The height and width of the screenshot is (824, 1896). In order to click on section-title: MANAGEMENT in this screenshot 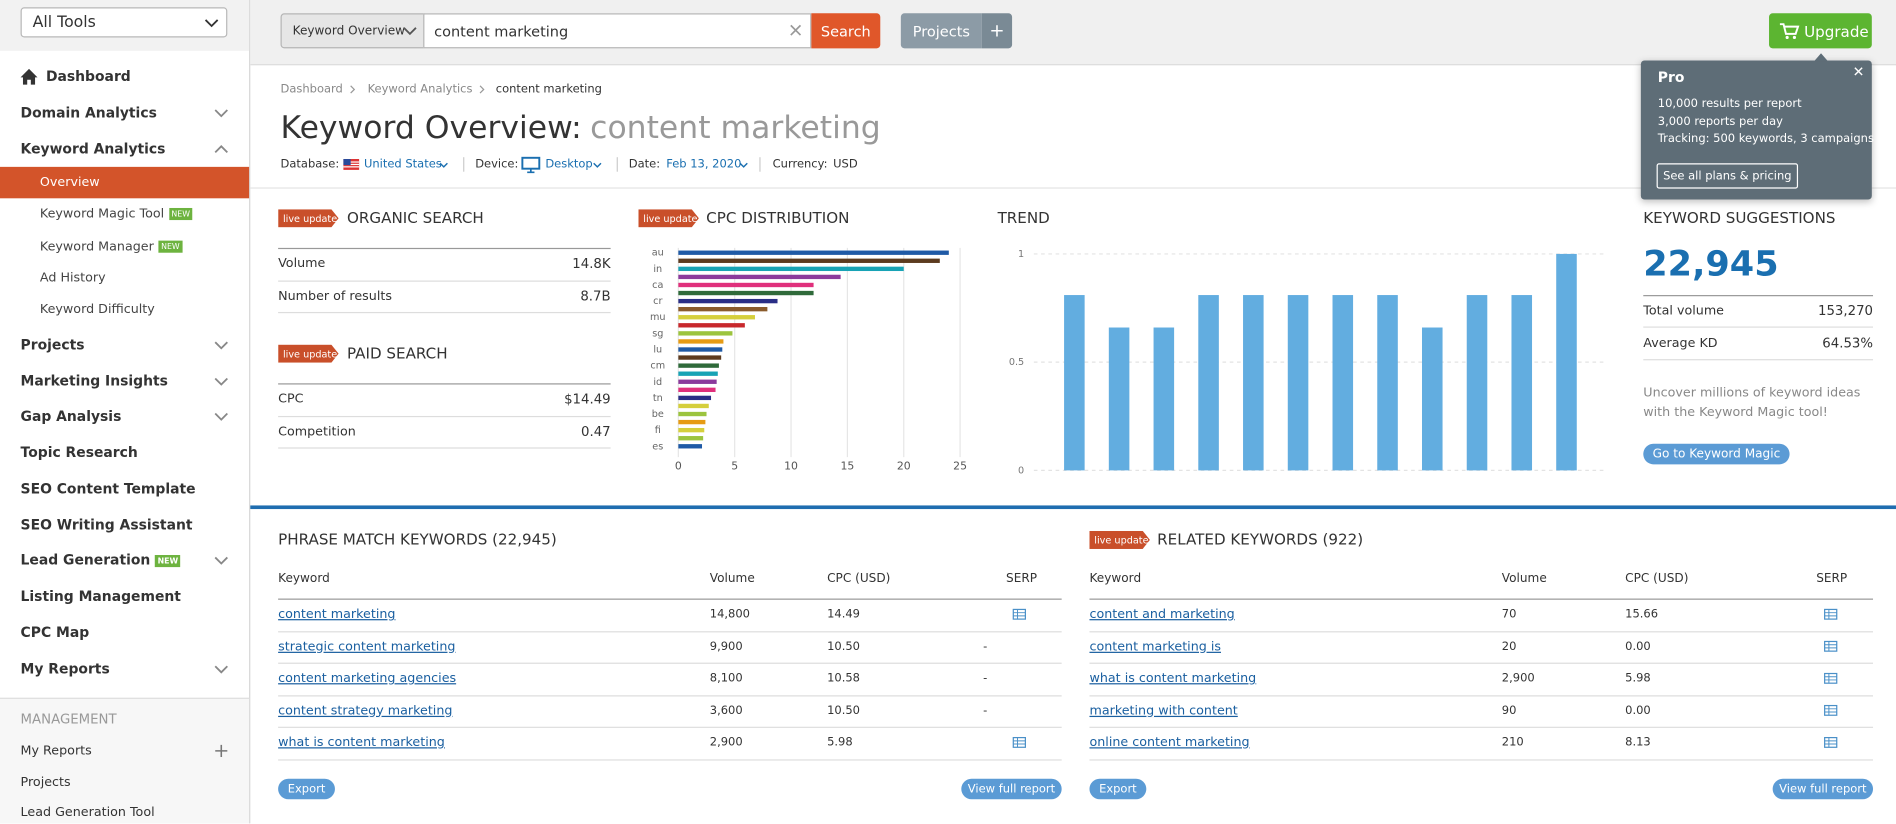, I will do `click(68, 719)`.